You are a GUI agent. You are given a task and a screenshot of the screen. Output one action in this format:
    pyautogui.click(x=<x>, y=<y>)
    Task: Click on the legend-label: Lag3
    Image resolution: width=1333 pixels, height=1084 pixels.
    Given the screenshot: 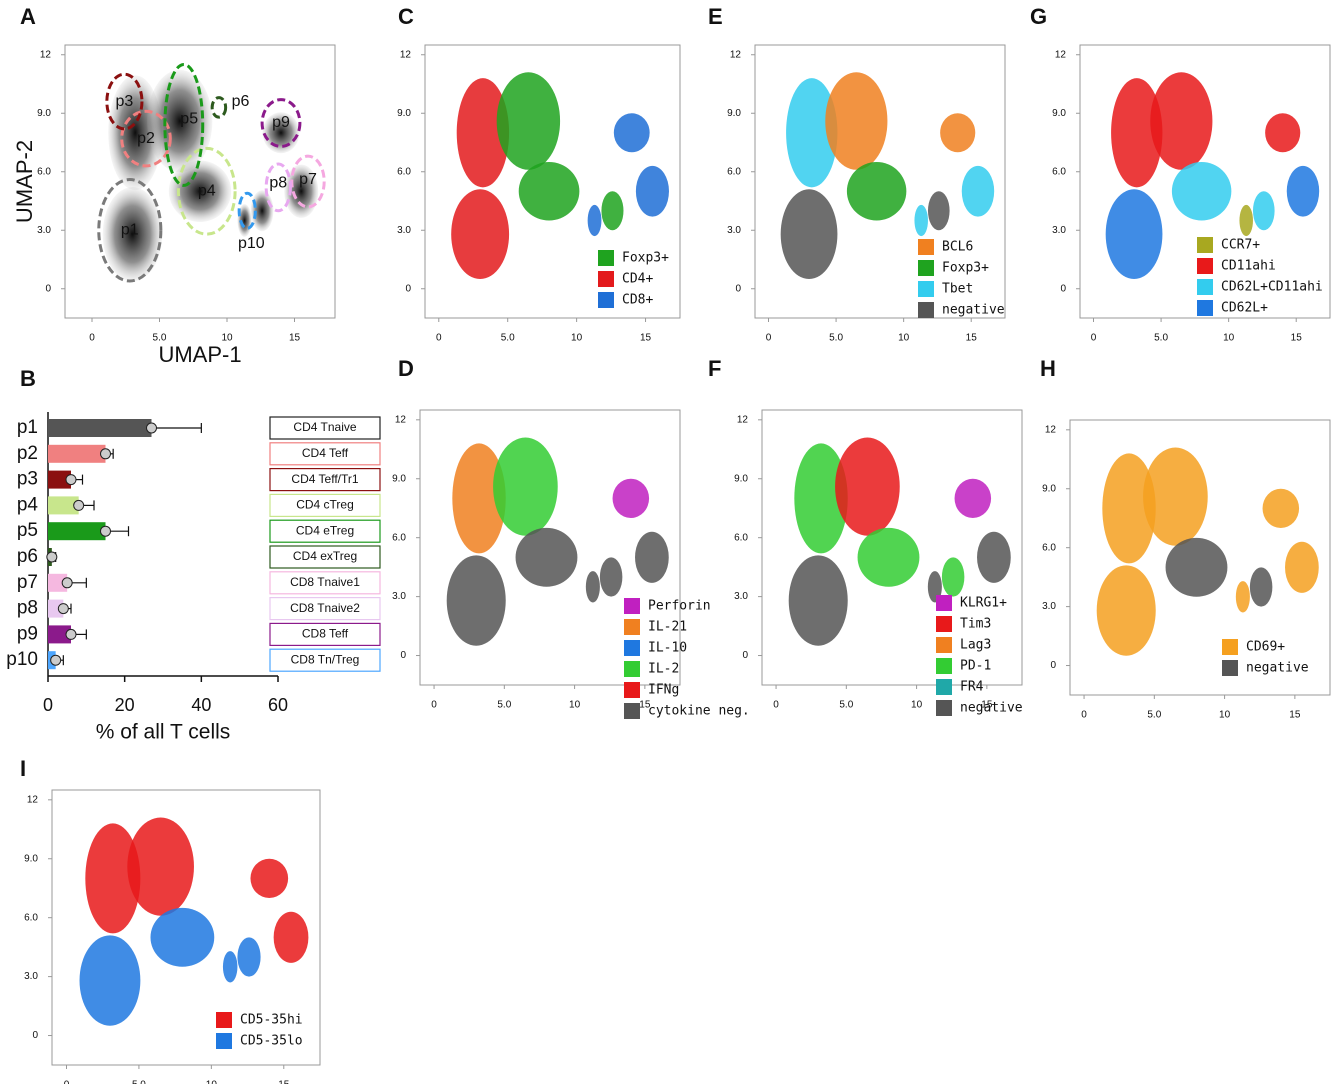 What is the action you would take?
    pyautogui.click(x=975, y=645)
    